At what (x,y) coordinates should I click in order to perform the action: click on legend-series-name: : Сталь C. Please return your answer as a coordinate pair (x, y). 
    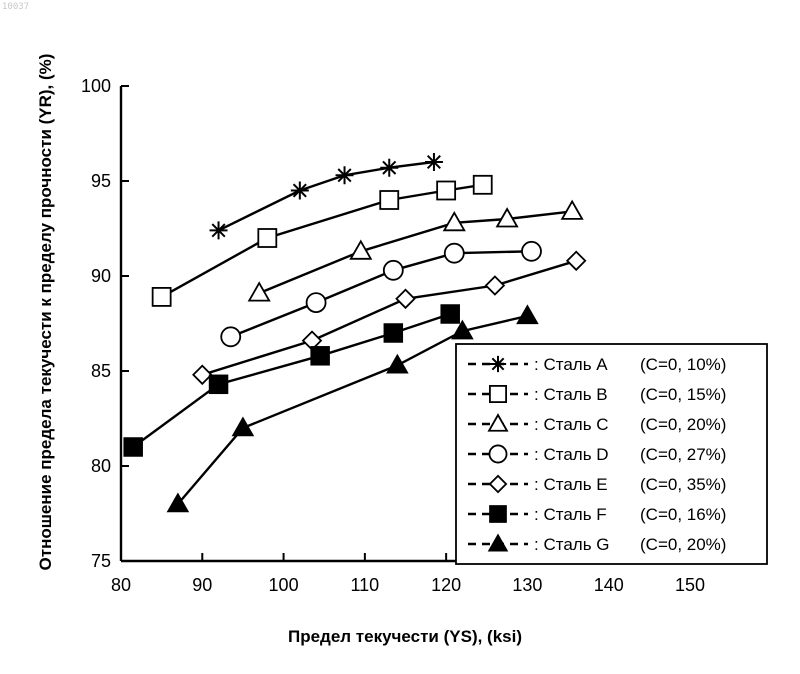
    Looking at the image, I should click on (571, 424).